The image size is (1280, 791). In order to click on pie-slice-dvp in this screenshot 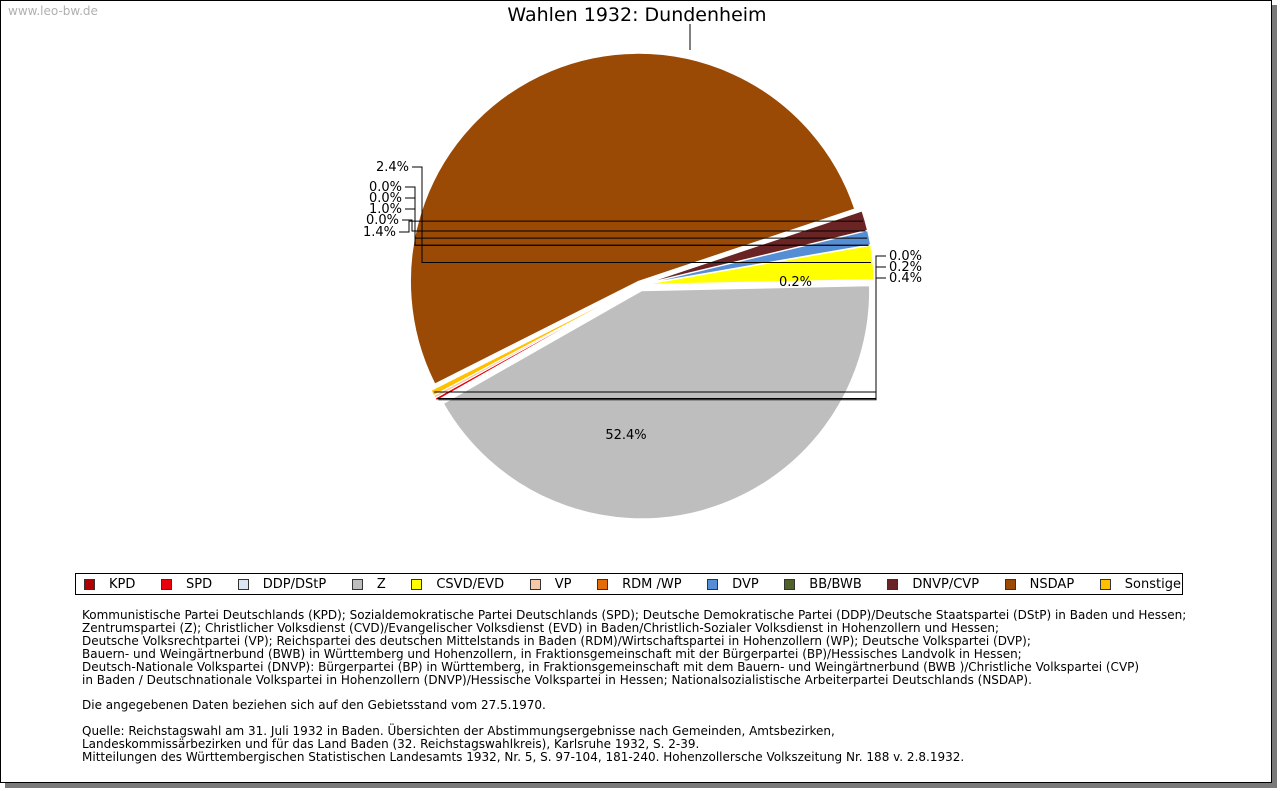, I will do `click(758, 257)`.